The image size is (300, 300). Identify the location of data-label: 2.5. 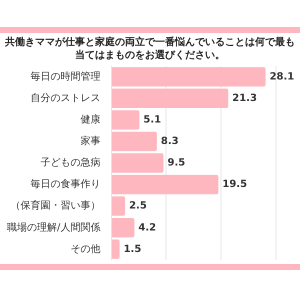
(138, 206).